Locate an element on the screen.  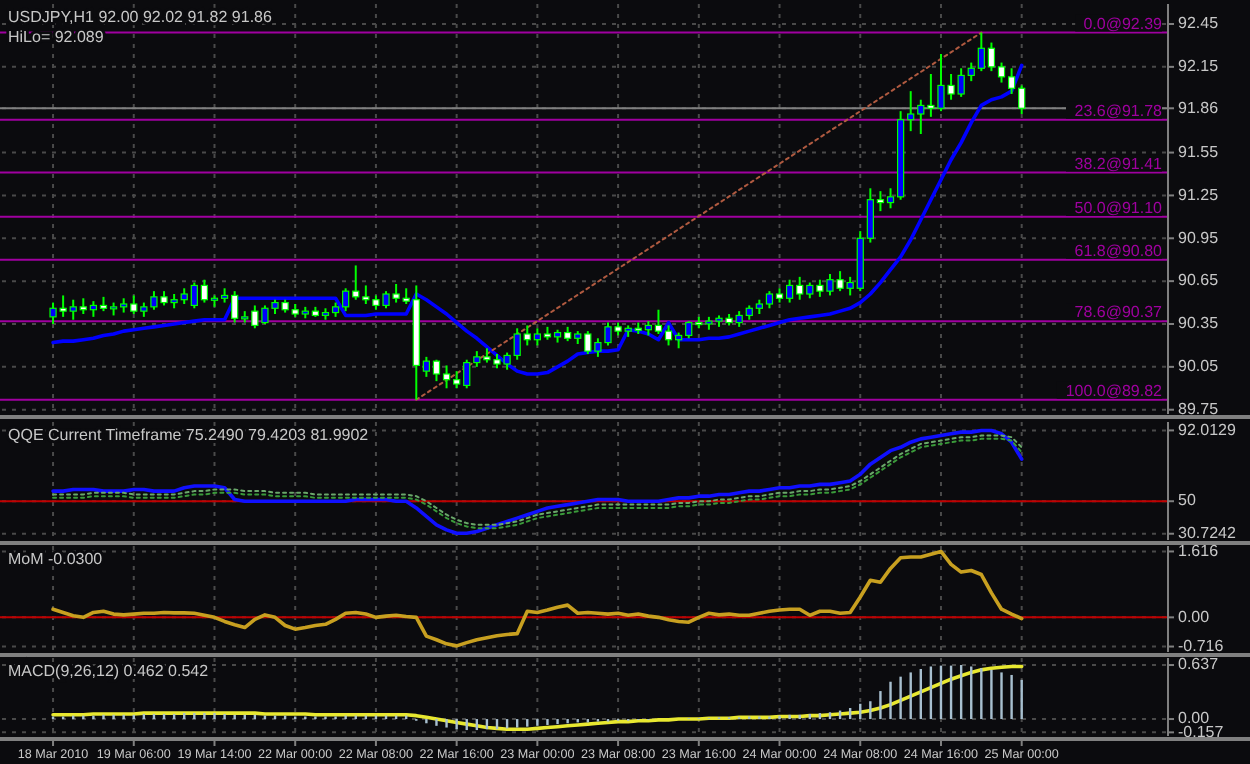
chart-title: MoM -0.0300 is located at coordinates (56, 559).